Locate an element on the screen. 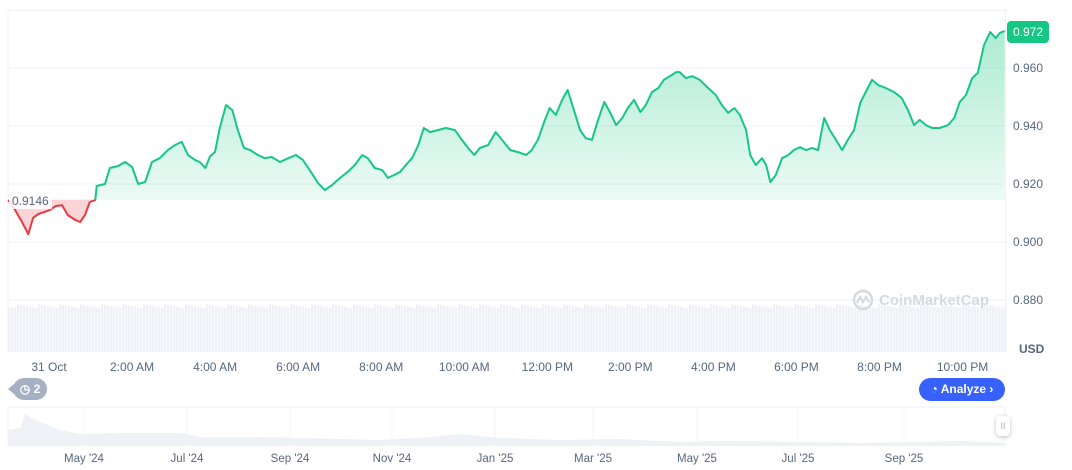 The height and width of the screenshot is (470, 1072). analyze-button: ◔ Analyze › is located at coordinates (962, 389).